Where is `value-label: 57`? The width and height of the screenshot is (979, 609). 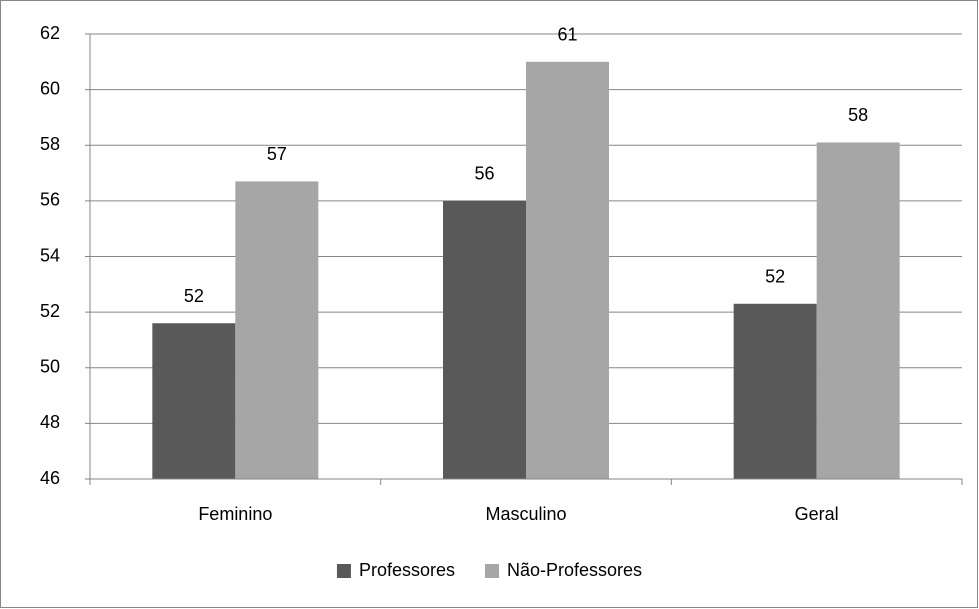
value-label: 57 is located at coordinates (277, 154).